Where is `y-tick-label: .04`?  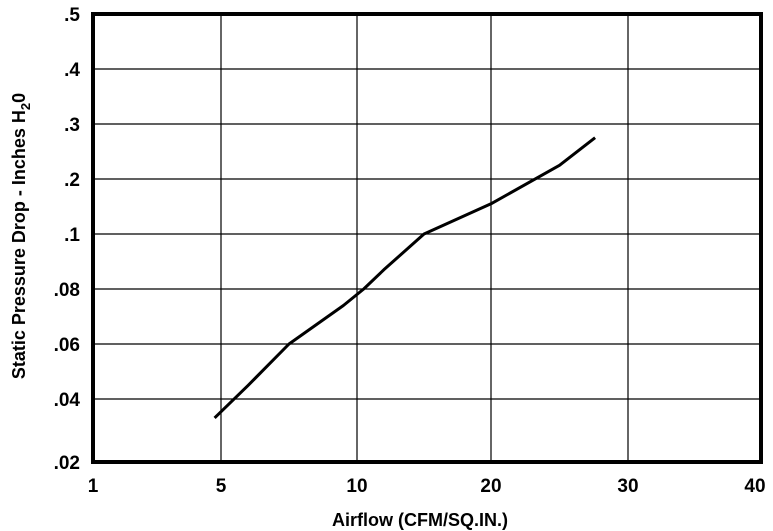 y-tick-label: .04 is located at coordinates (67, 400).